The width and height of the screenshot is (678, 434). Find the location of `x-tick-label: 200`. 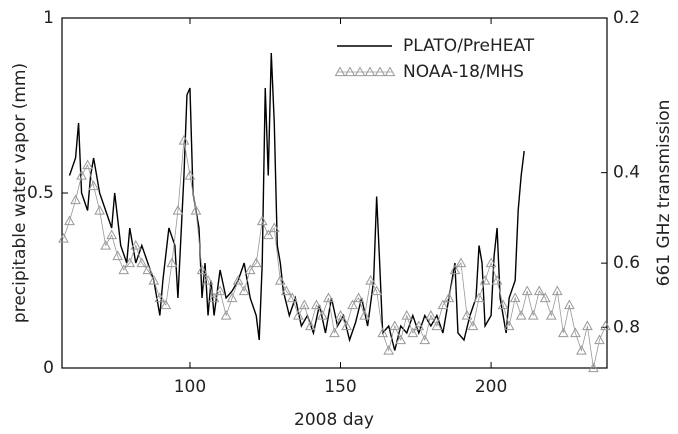

x-tick-label: 200 is located at coordinates (491, 387).